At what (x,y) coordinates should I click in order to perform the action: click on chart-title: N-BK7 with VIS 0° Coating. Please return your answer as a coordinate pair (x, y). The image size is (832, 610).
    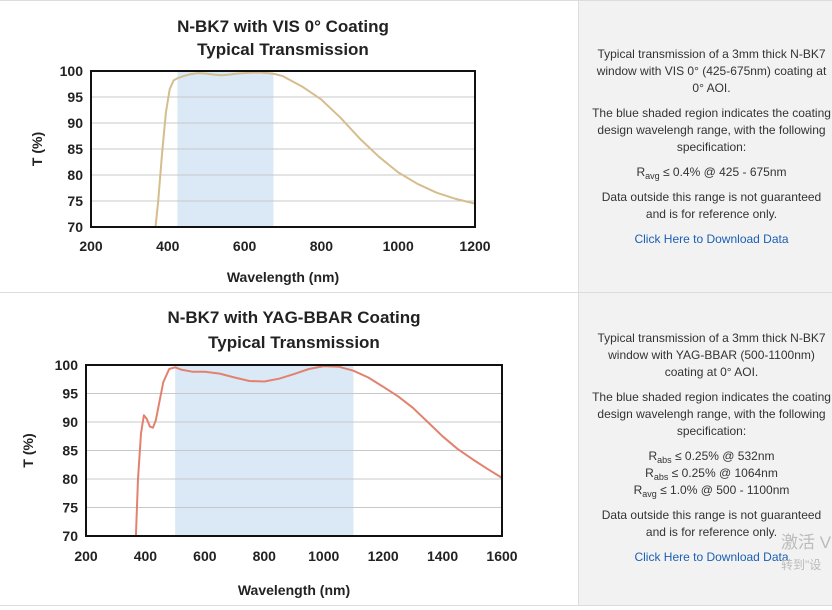
    Looking at the image, I should click on (283, 26).